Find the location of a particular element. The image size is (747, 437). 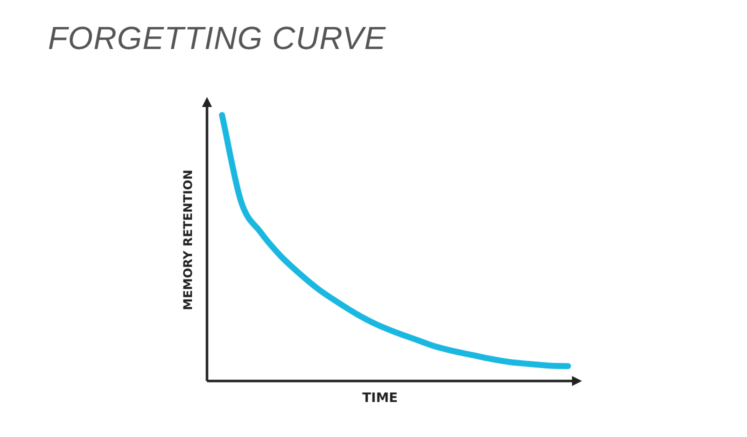

x-axis-title: TIME is located at coordinates (380, 398).